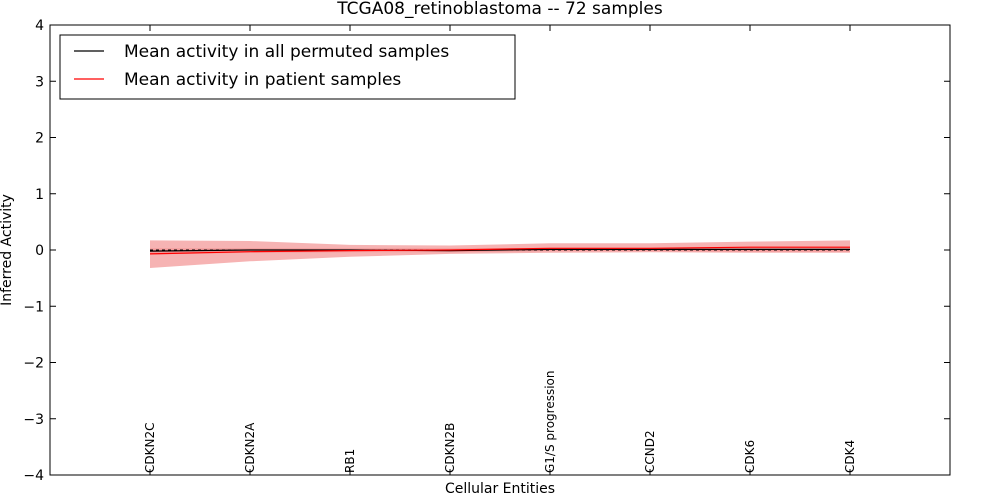  I want to click on legend-label-permuted: Mean activity in all permuted samples, so click(286, 52).